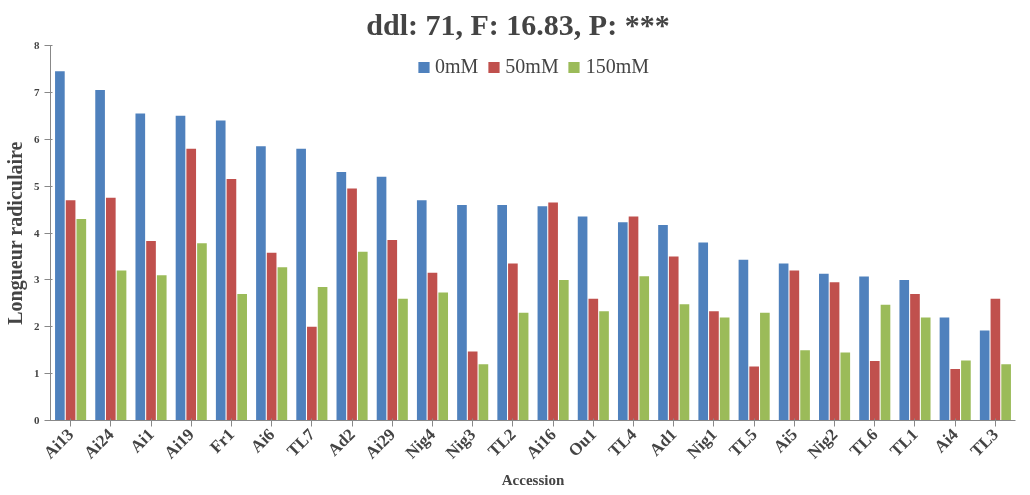 This screenshot has width=1030, height=495. What do you see at coordinates (582, 442) in the screenshot?
I see `x-tick-label: Ou1` at bounding box center [582, 442].